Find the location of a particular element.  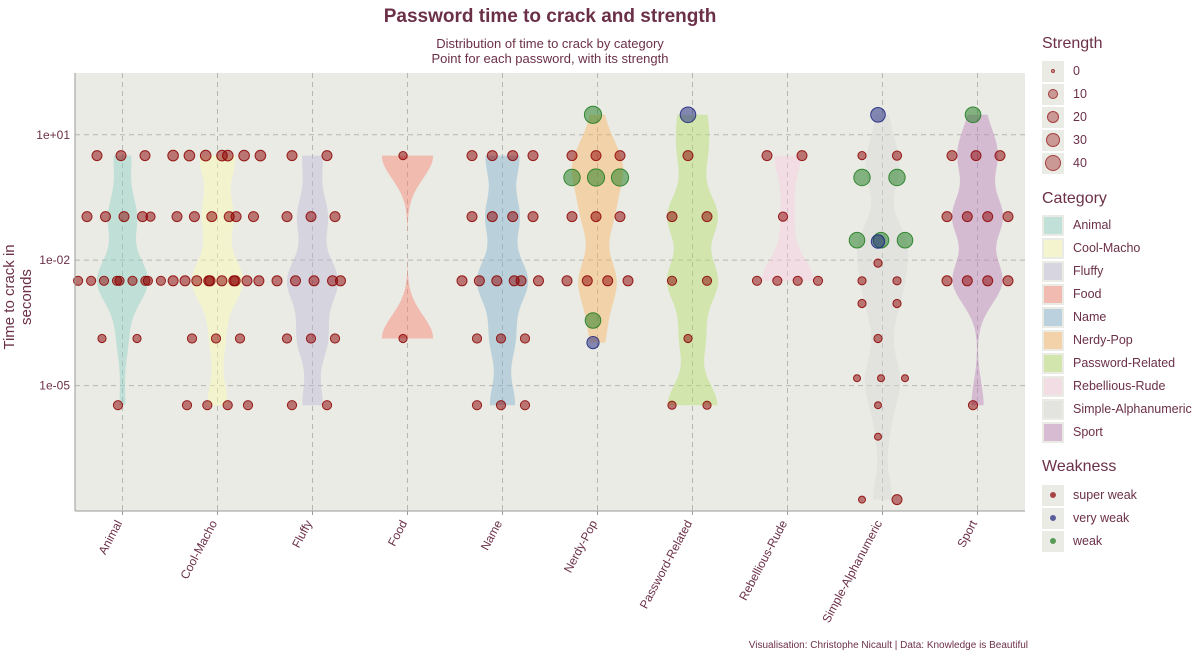

y-tick-label: 1e-02 is located at coordinates (54, 260).